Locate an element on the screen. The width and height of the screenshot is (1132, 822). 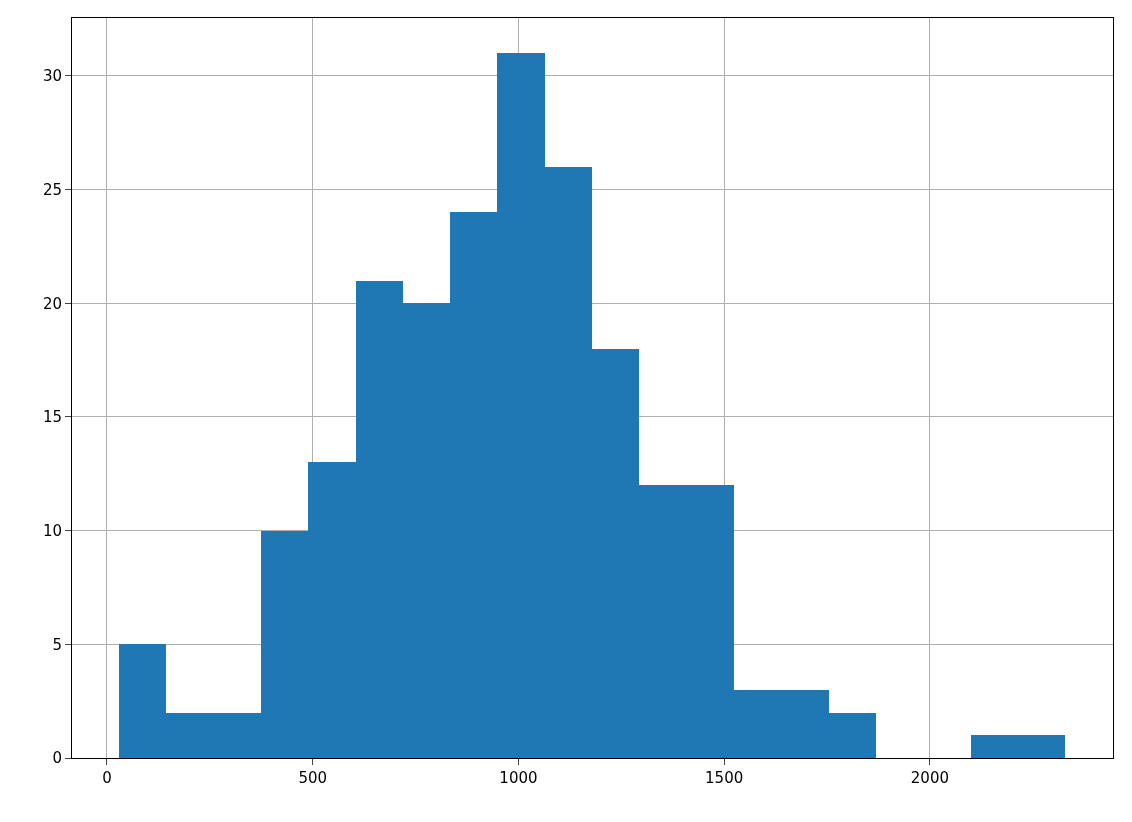
y-tick-label: 30 is located at coordinates (52, 76).